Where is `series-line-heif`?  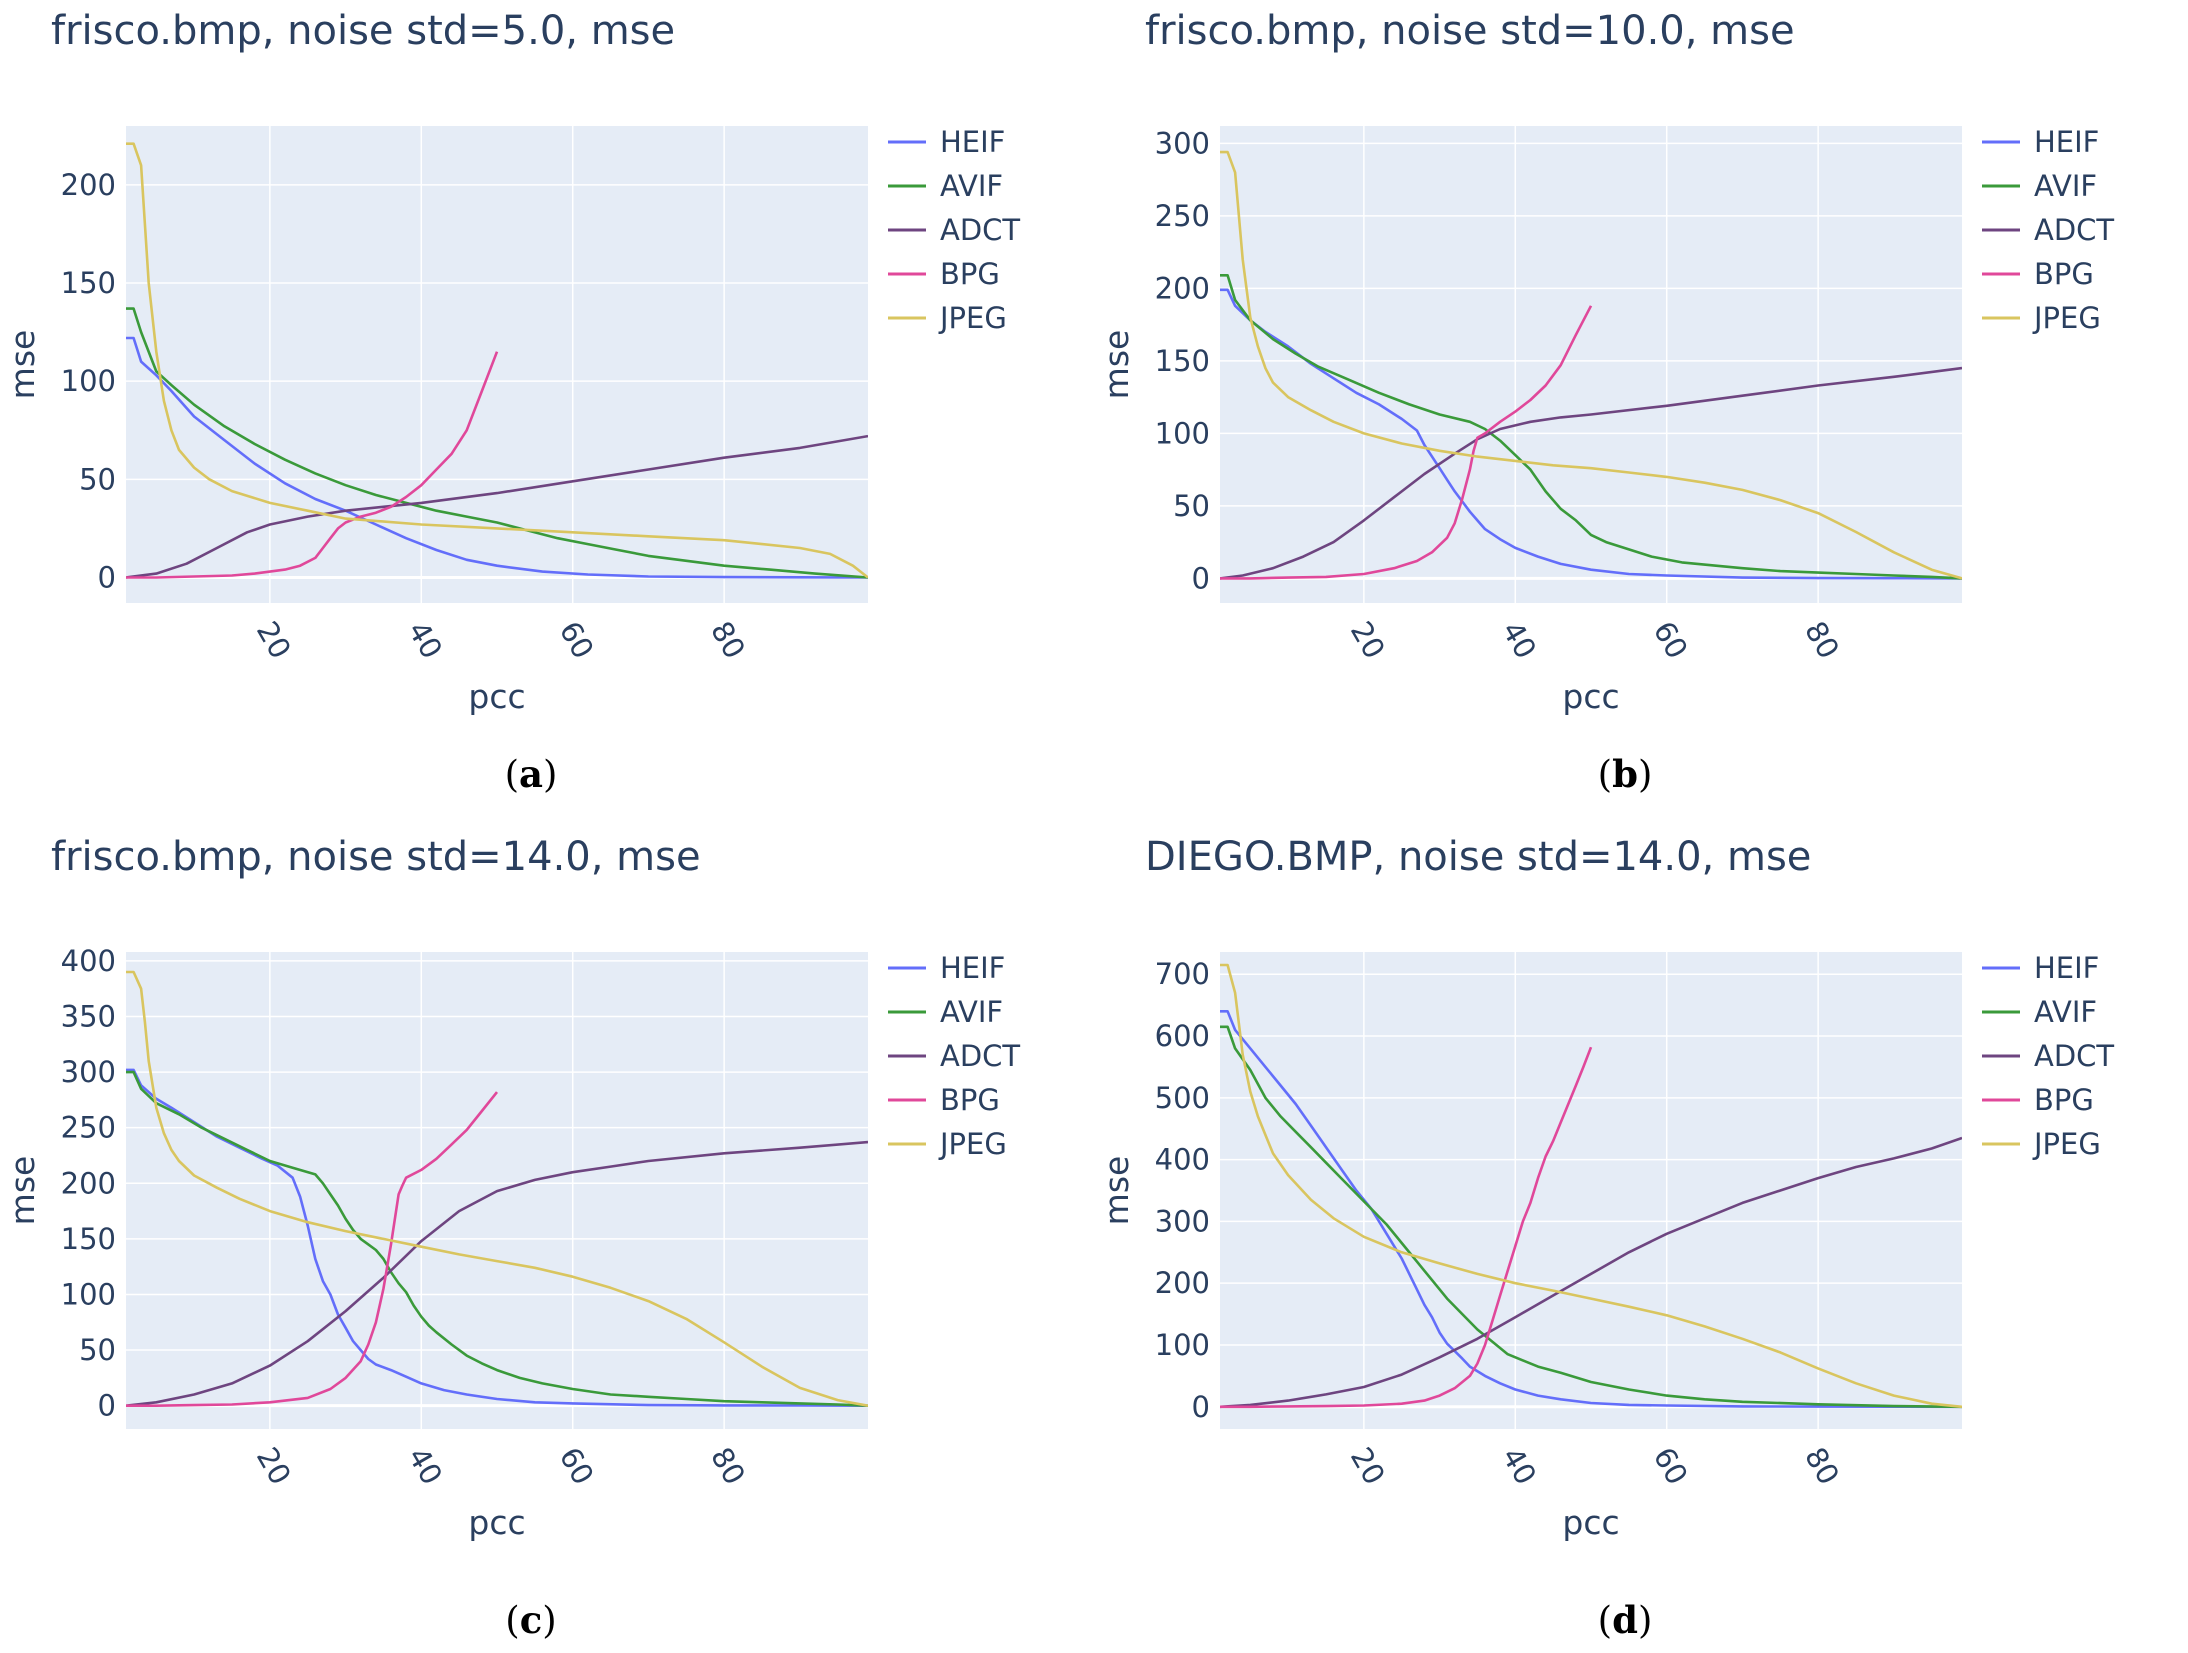 series-line-heif is located at coordinates (1591, 434).